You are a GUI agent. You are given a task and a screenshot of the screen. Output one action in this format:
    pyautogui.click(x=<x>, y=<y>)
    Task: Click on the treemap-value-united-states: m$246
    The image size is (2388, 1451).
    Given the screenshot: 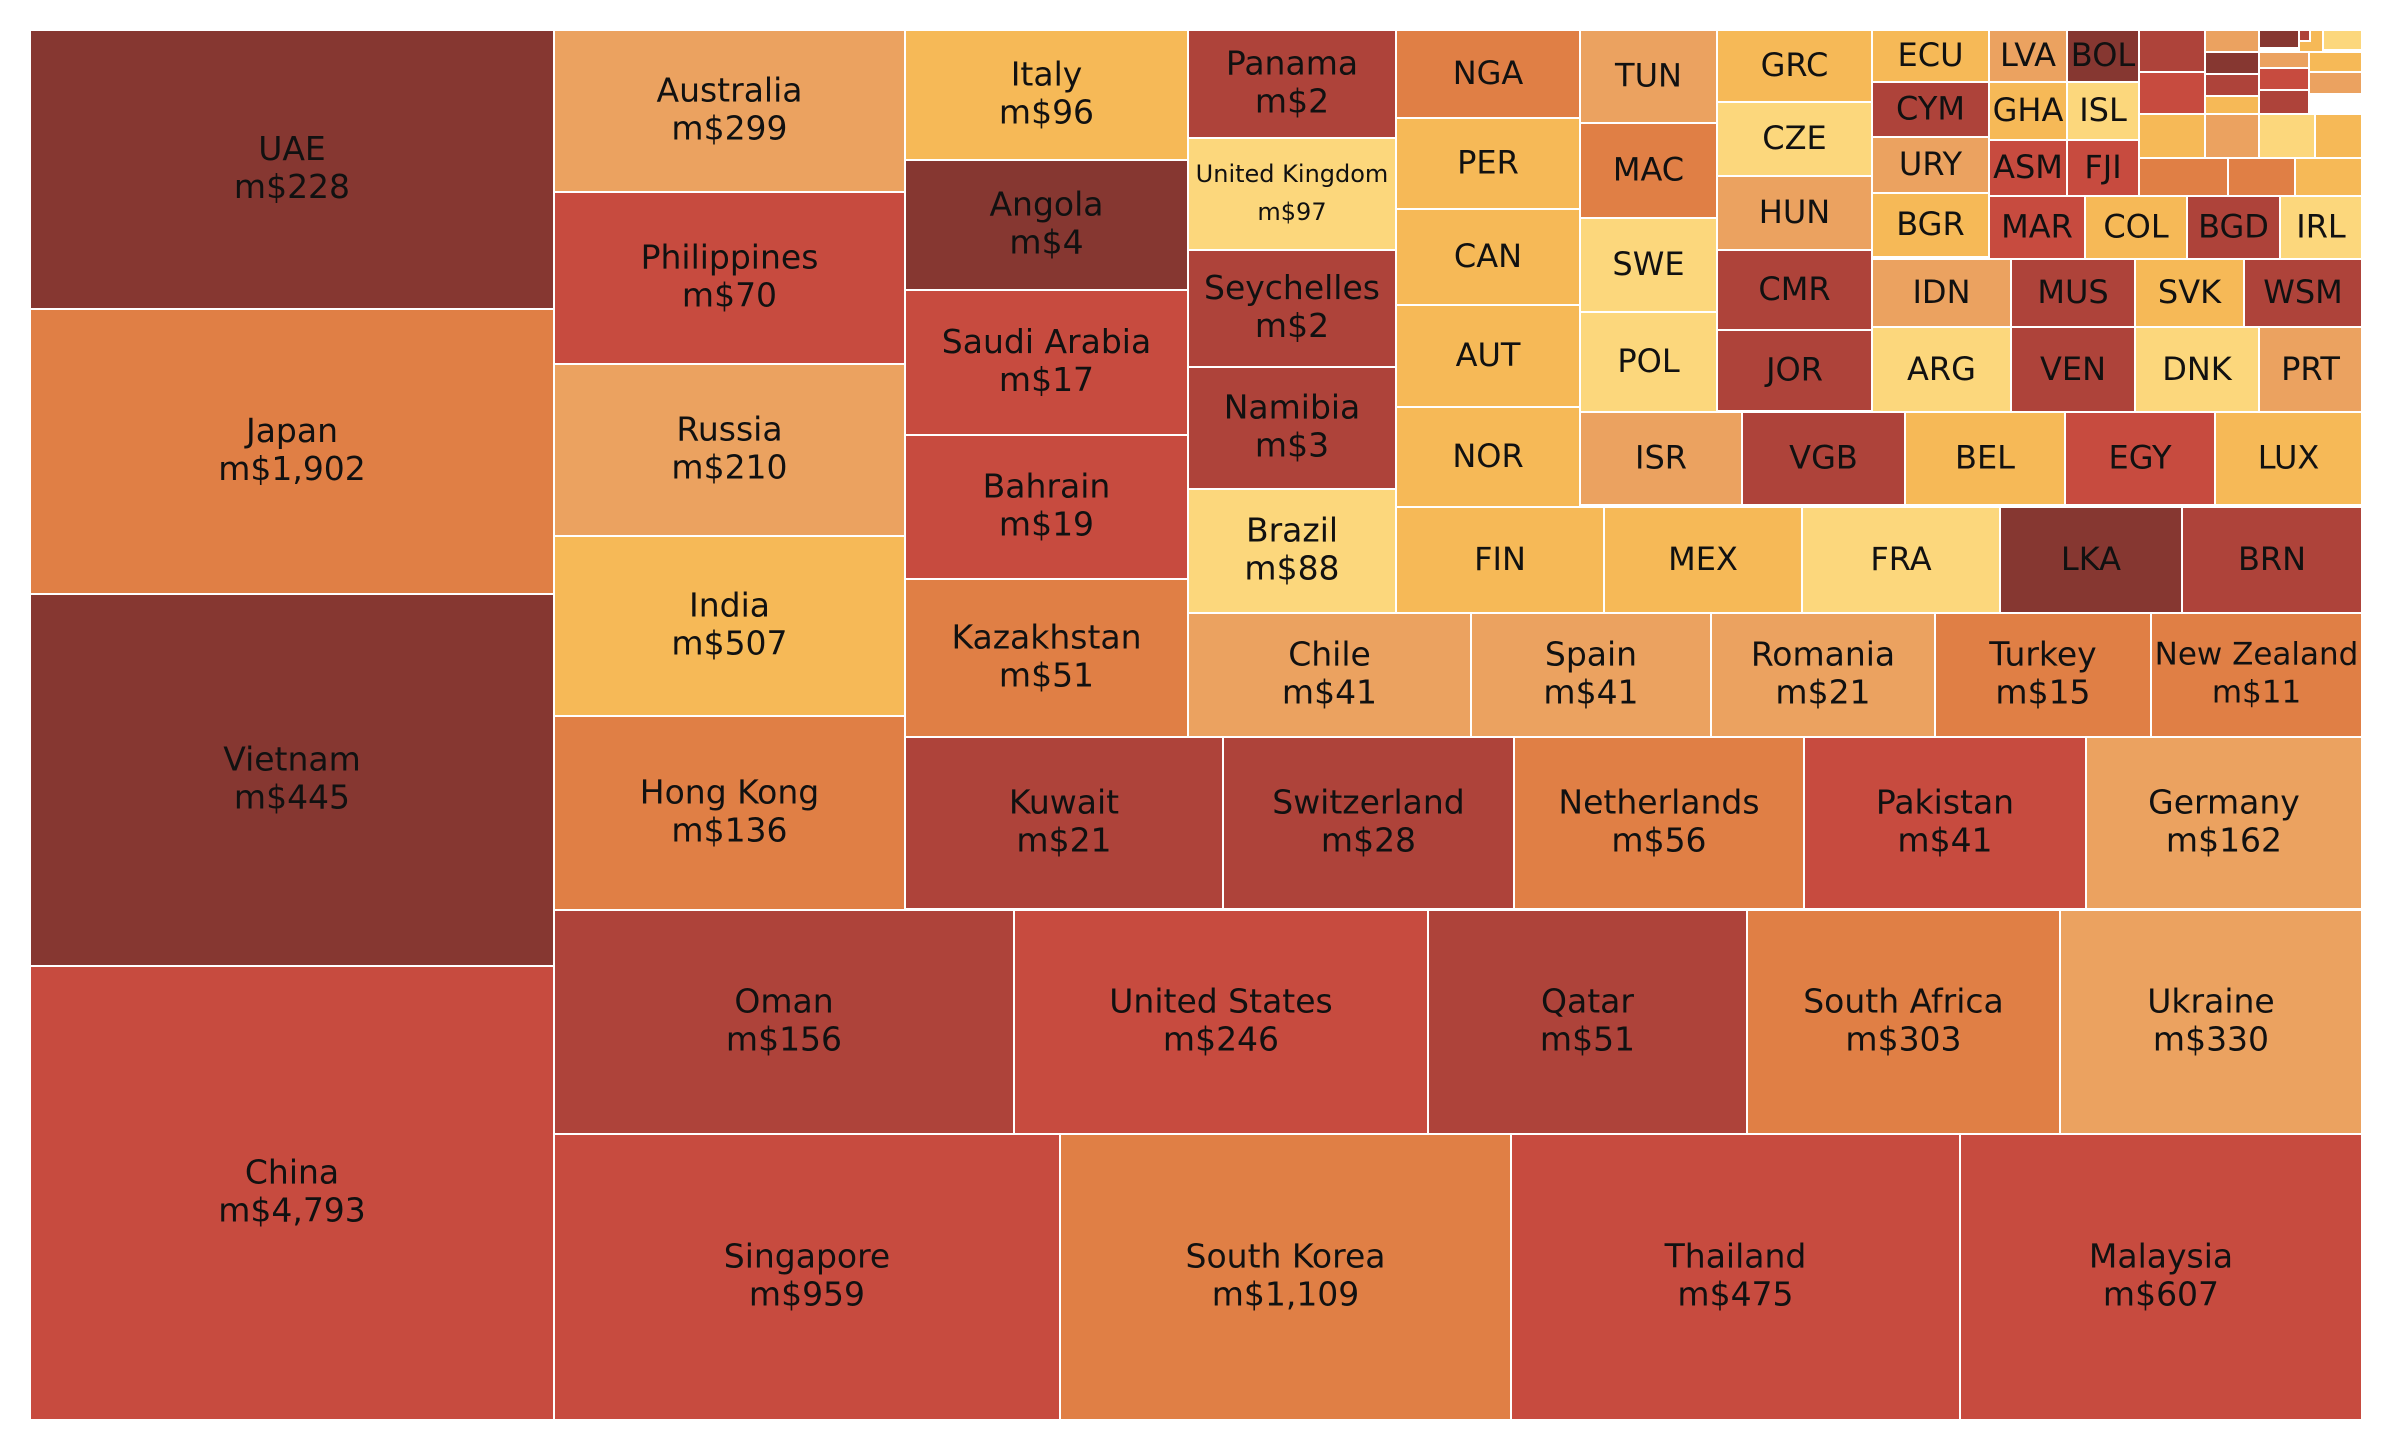 What is the action you would take?
    pyautogui.click(x=1221, y=1039)
    